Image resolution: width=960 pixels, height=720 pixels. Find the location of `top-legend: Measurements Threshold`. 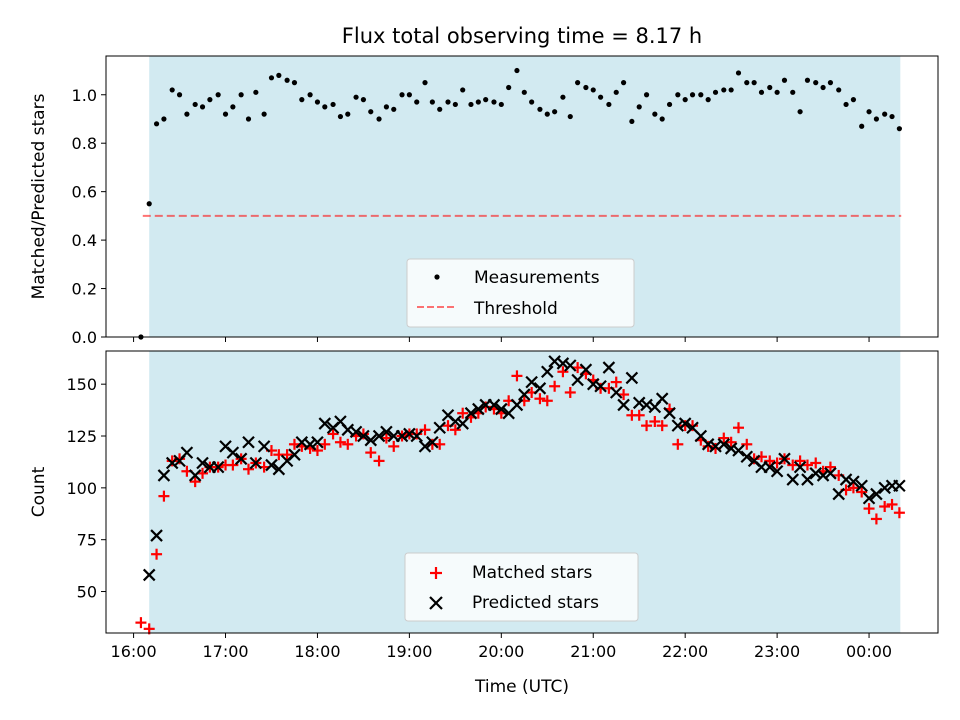

top-legend: Measurements Threshold is located at coordinates (520, 293).